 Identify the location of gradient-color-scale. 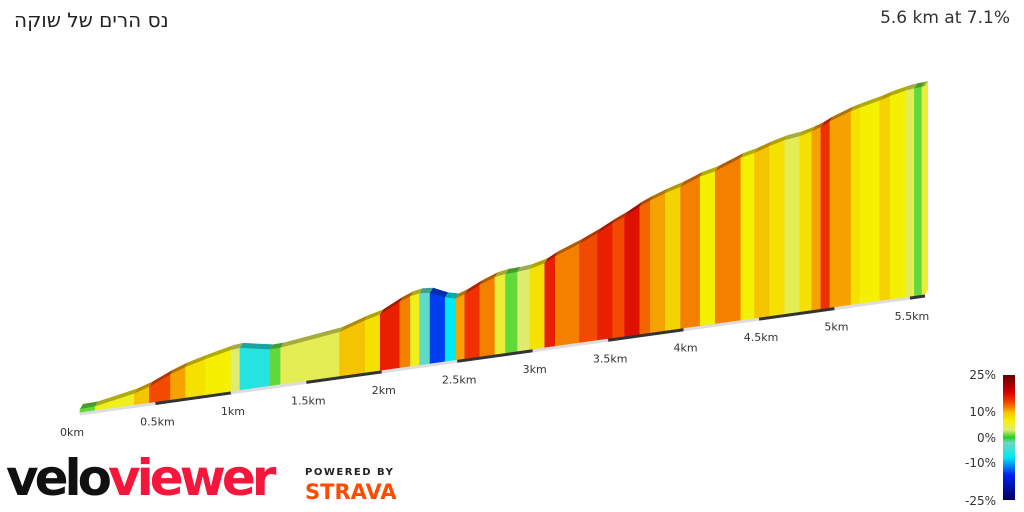
(1009, 437).